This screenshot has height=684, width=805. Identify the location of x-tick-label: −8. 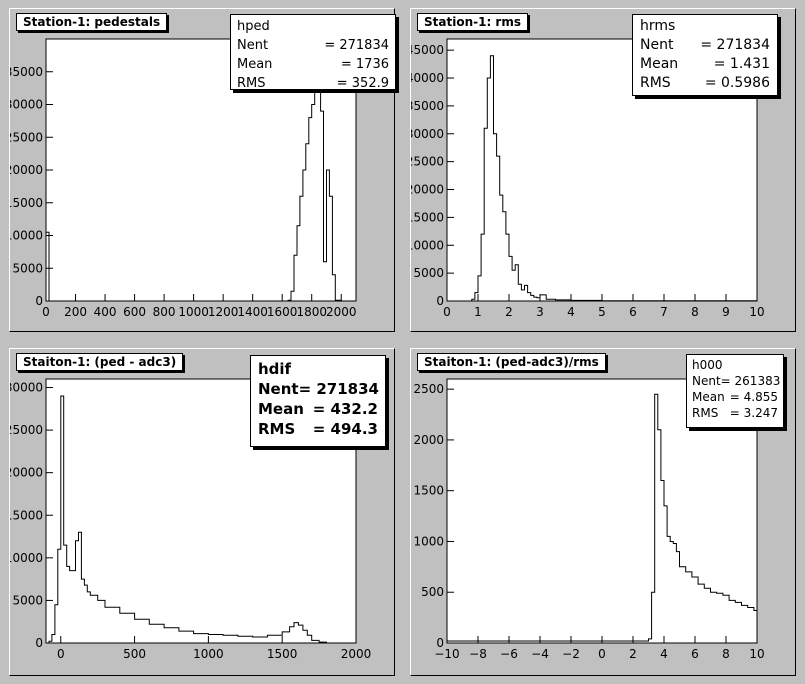
(478, 654).